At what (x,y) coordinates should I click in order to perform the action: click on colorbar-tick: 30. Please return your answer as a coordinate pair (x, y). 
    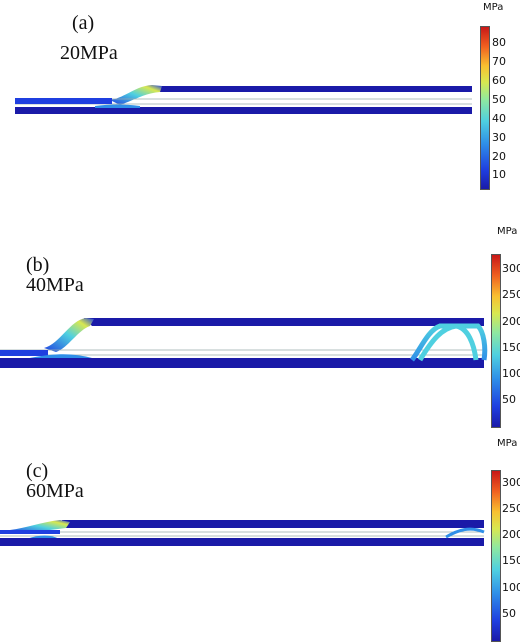
    Looking at the image, I should click on (499, 137).